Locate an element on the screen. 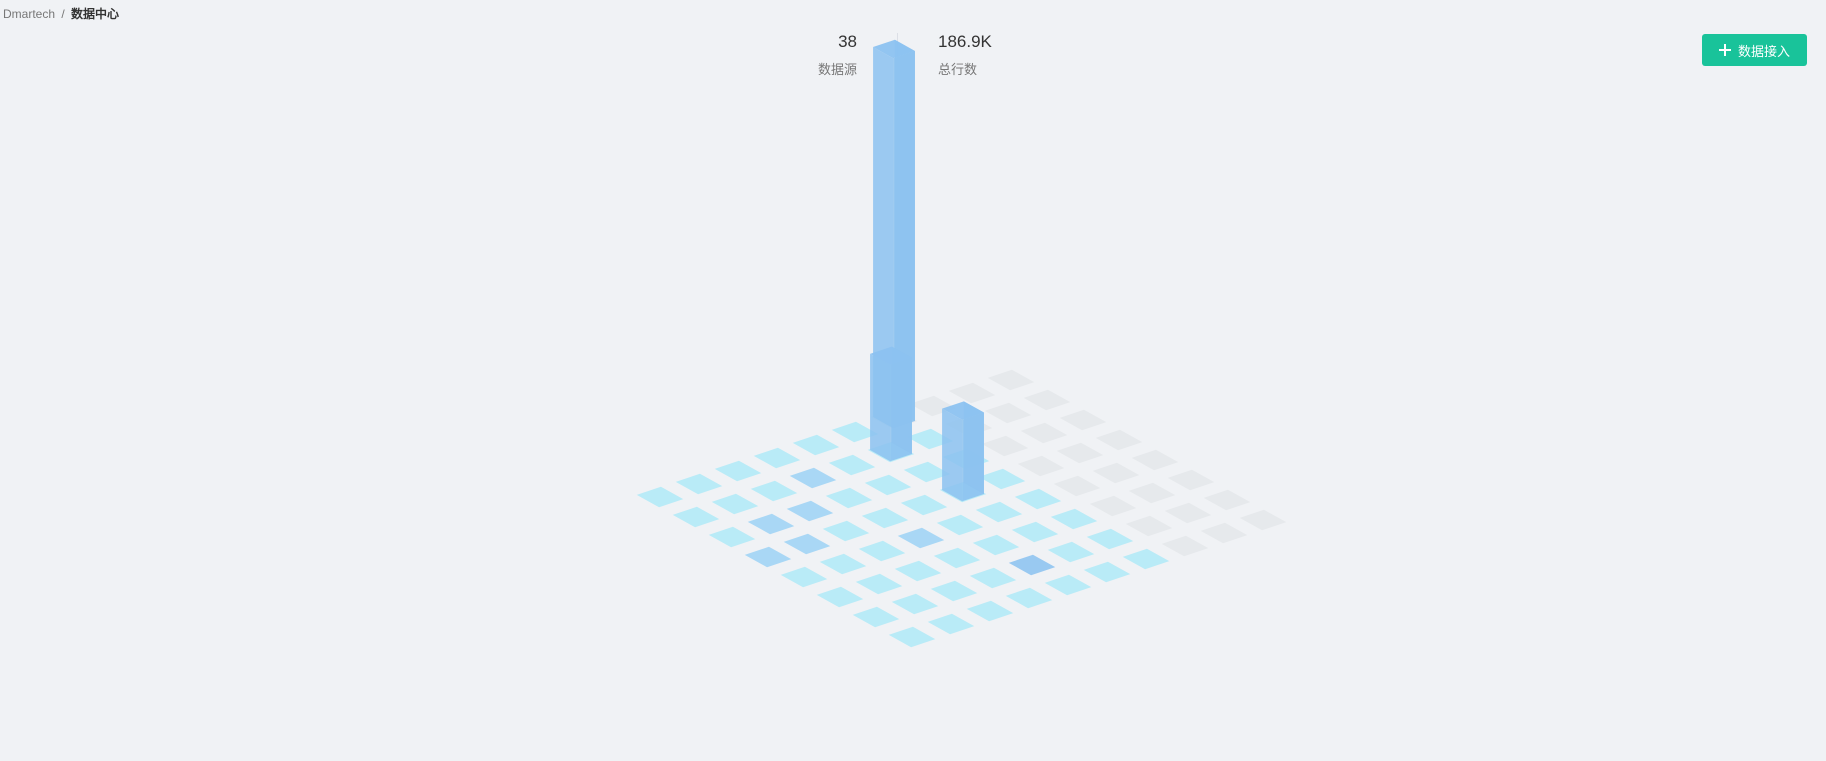  data-connect-button: 数据接入 is located at coordinates (1754, 50).